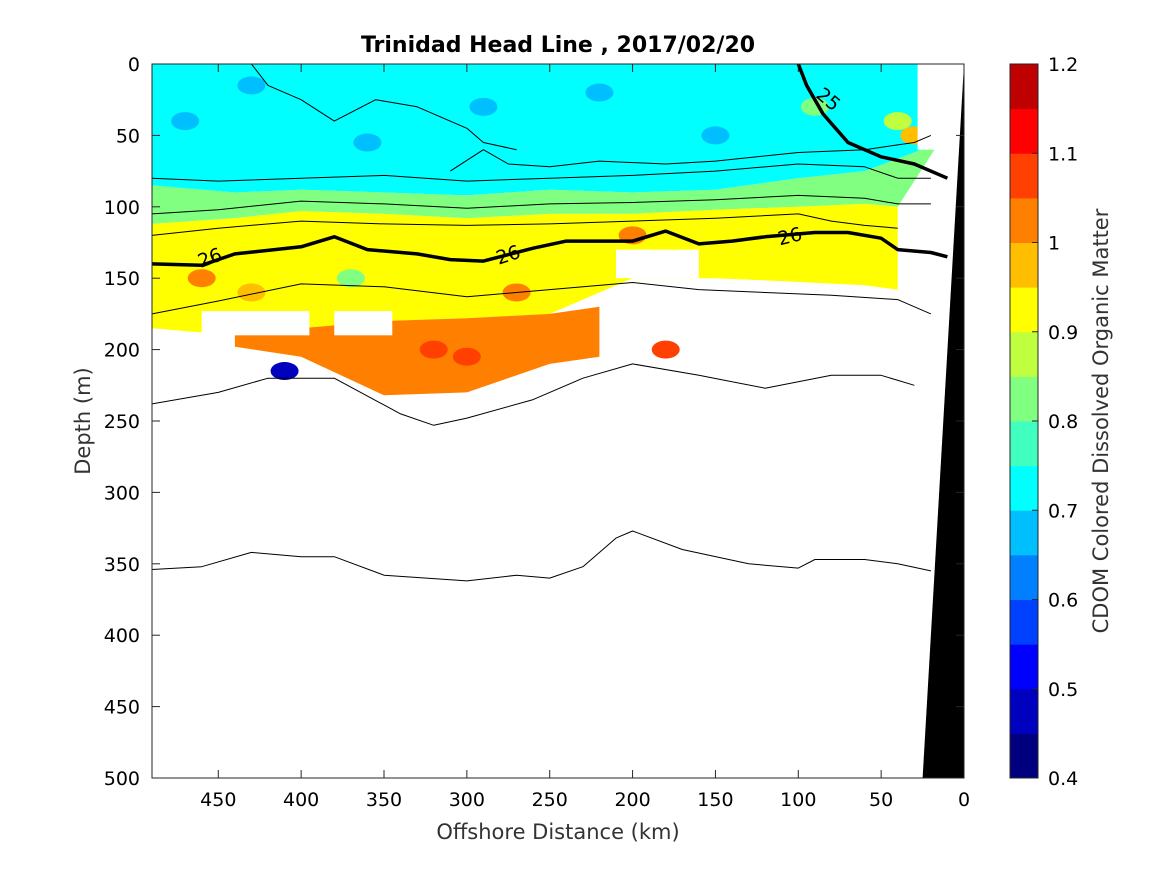 The height and width of the screenshot is (875, 1167). What do you see at coordinates (122, 779) in the screenshot?
I see `y-tick-label: 500` at bounding box center [122, 779].